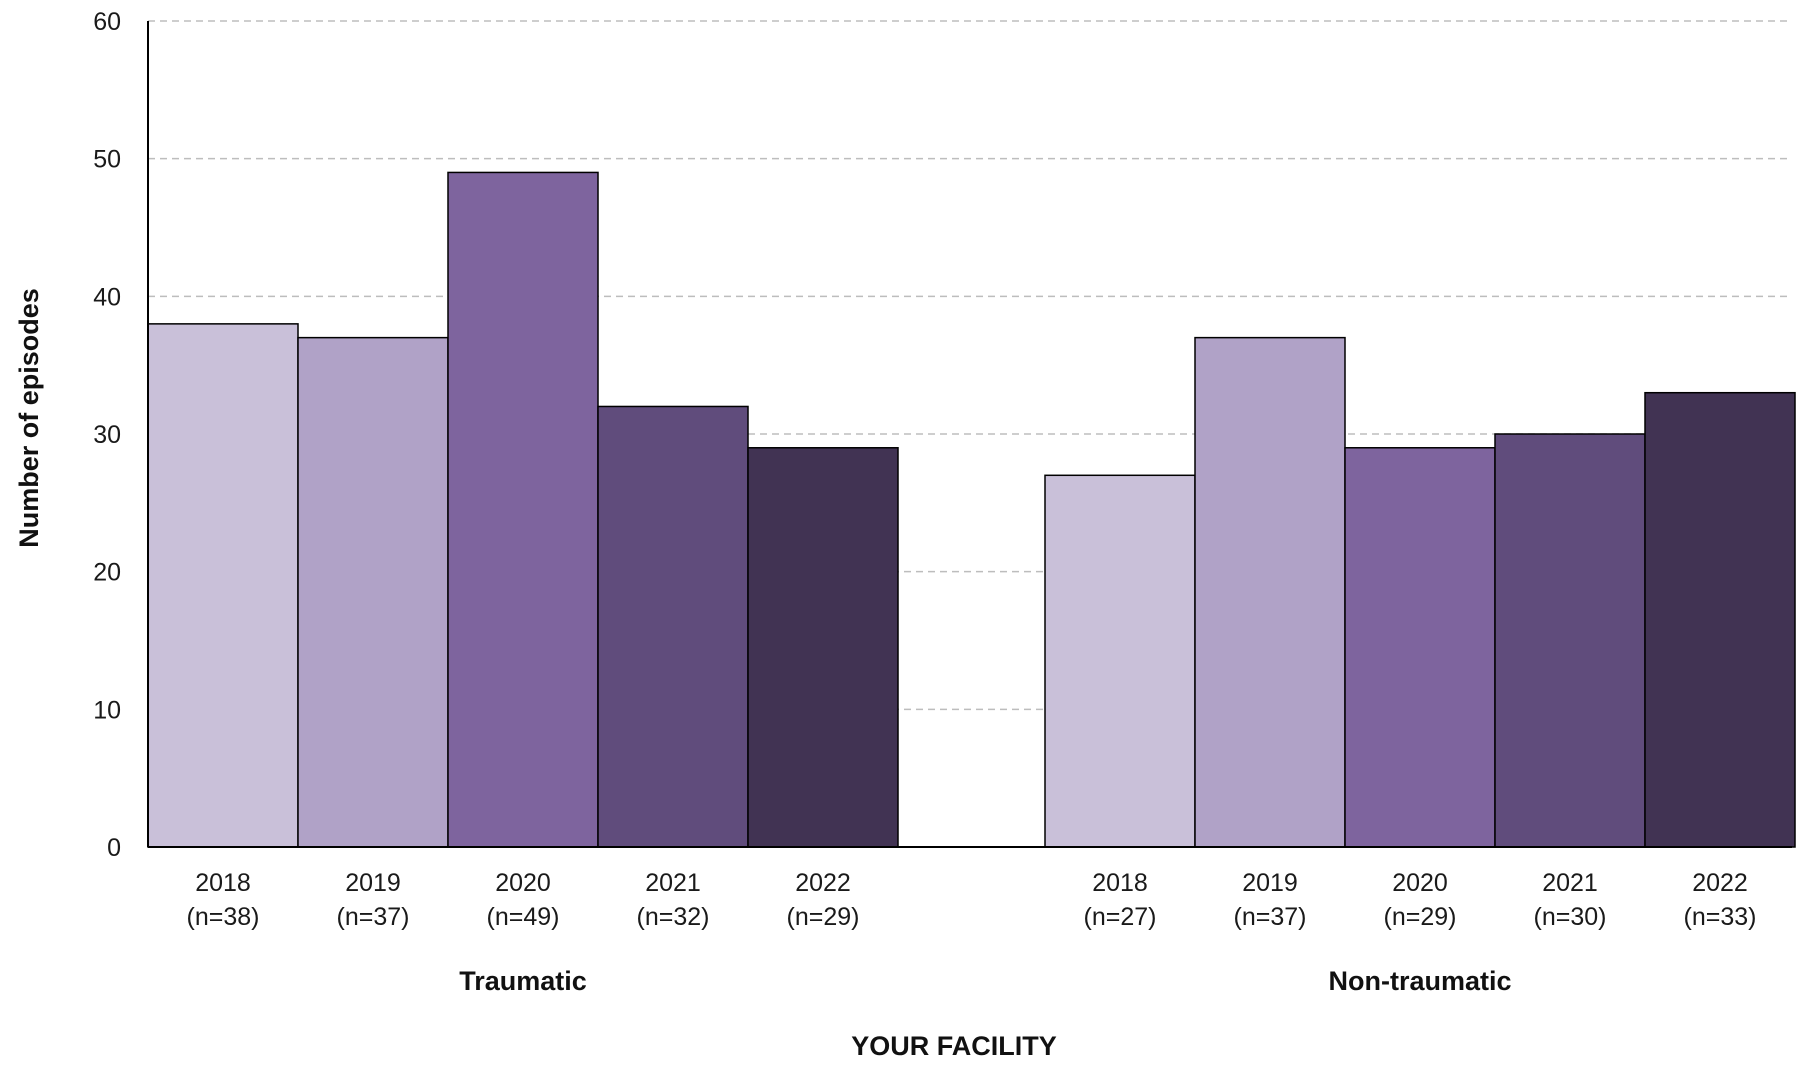  What do you see at coordinates (107, 573) in the screenshot?
I see `y-tick-label: 20` at bounding box center [107, 573].